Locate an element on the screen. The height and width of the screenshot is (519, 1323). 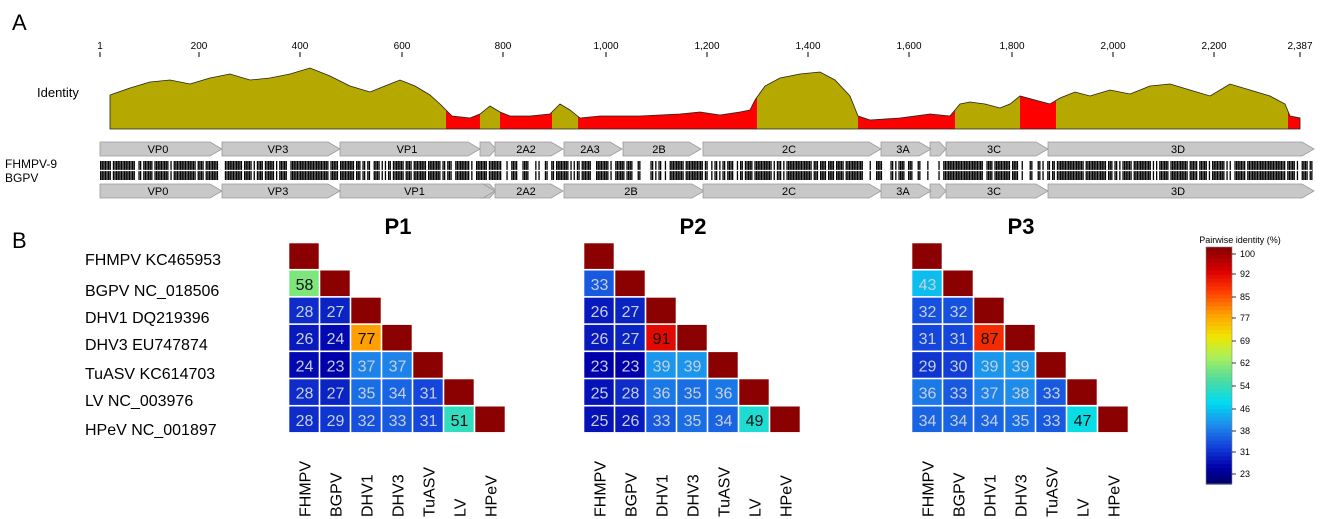
matrix-cell-value: 30 is located at coordinates (959, 366).